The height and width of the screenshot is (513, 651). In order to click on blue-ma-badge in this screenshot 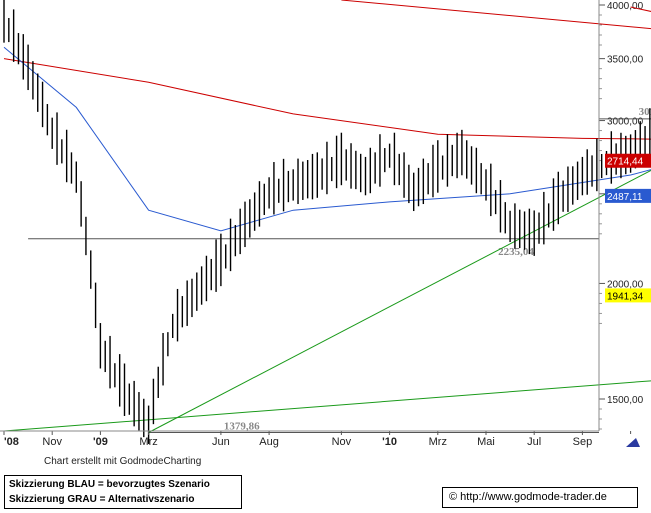, I will do `click(628, 195)`.